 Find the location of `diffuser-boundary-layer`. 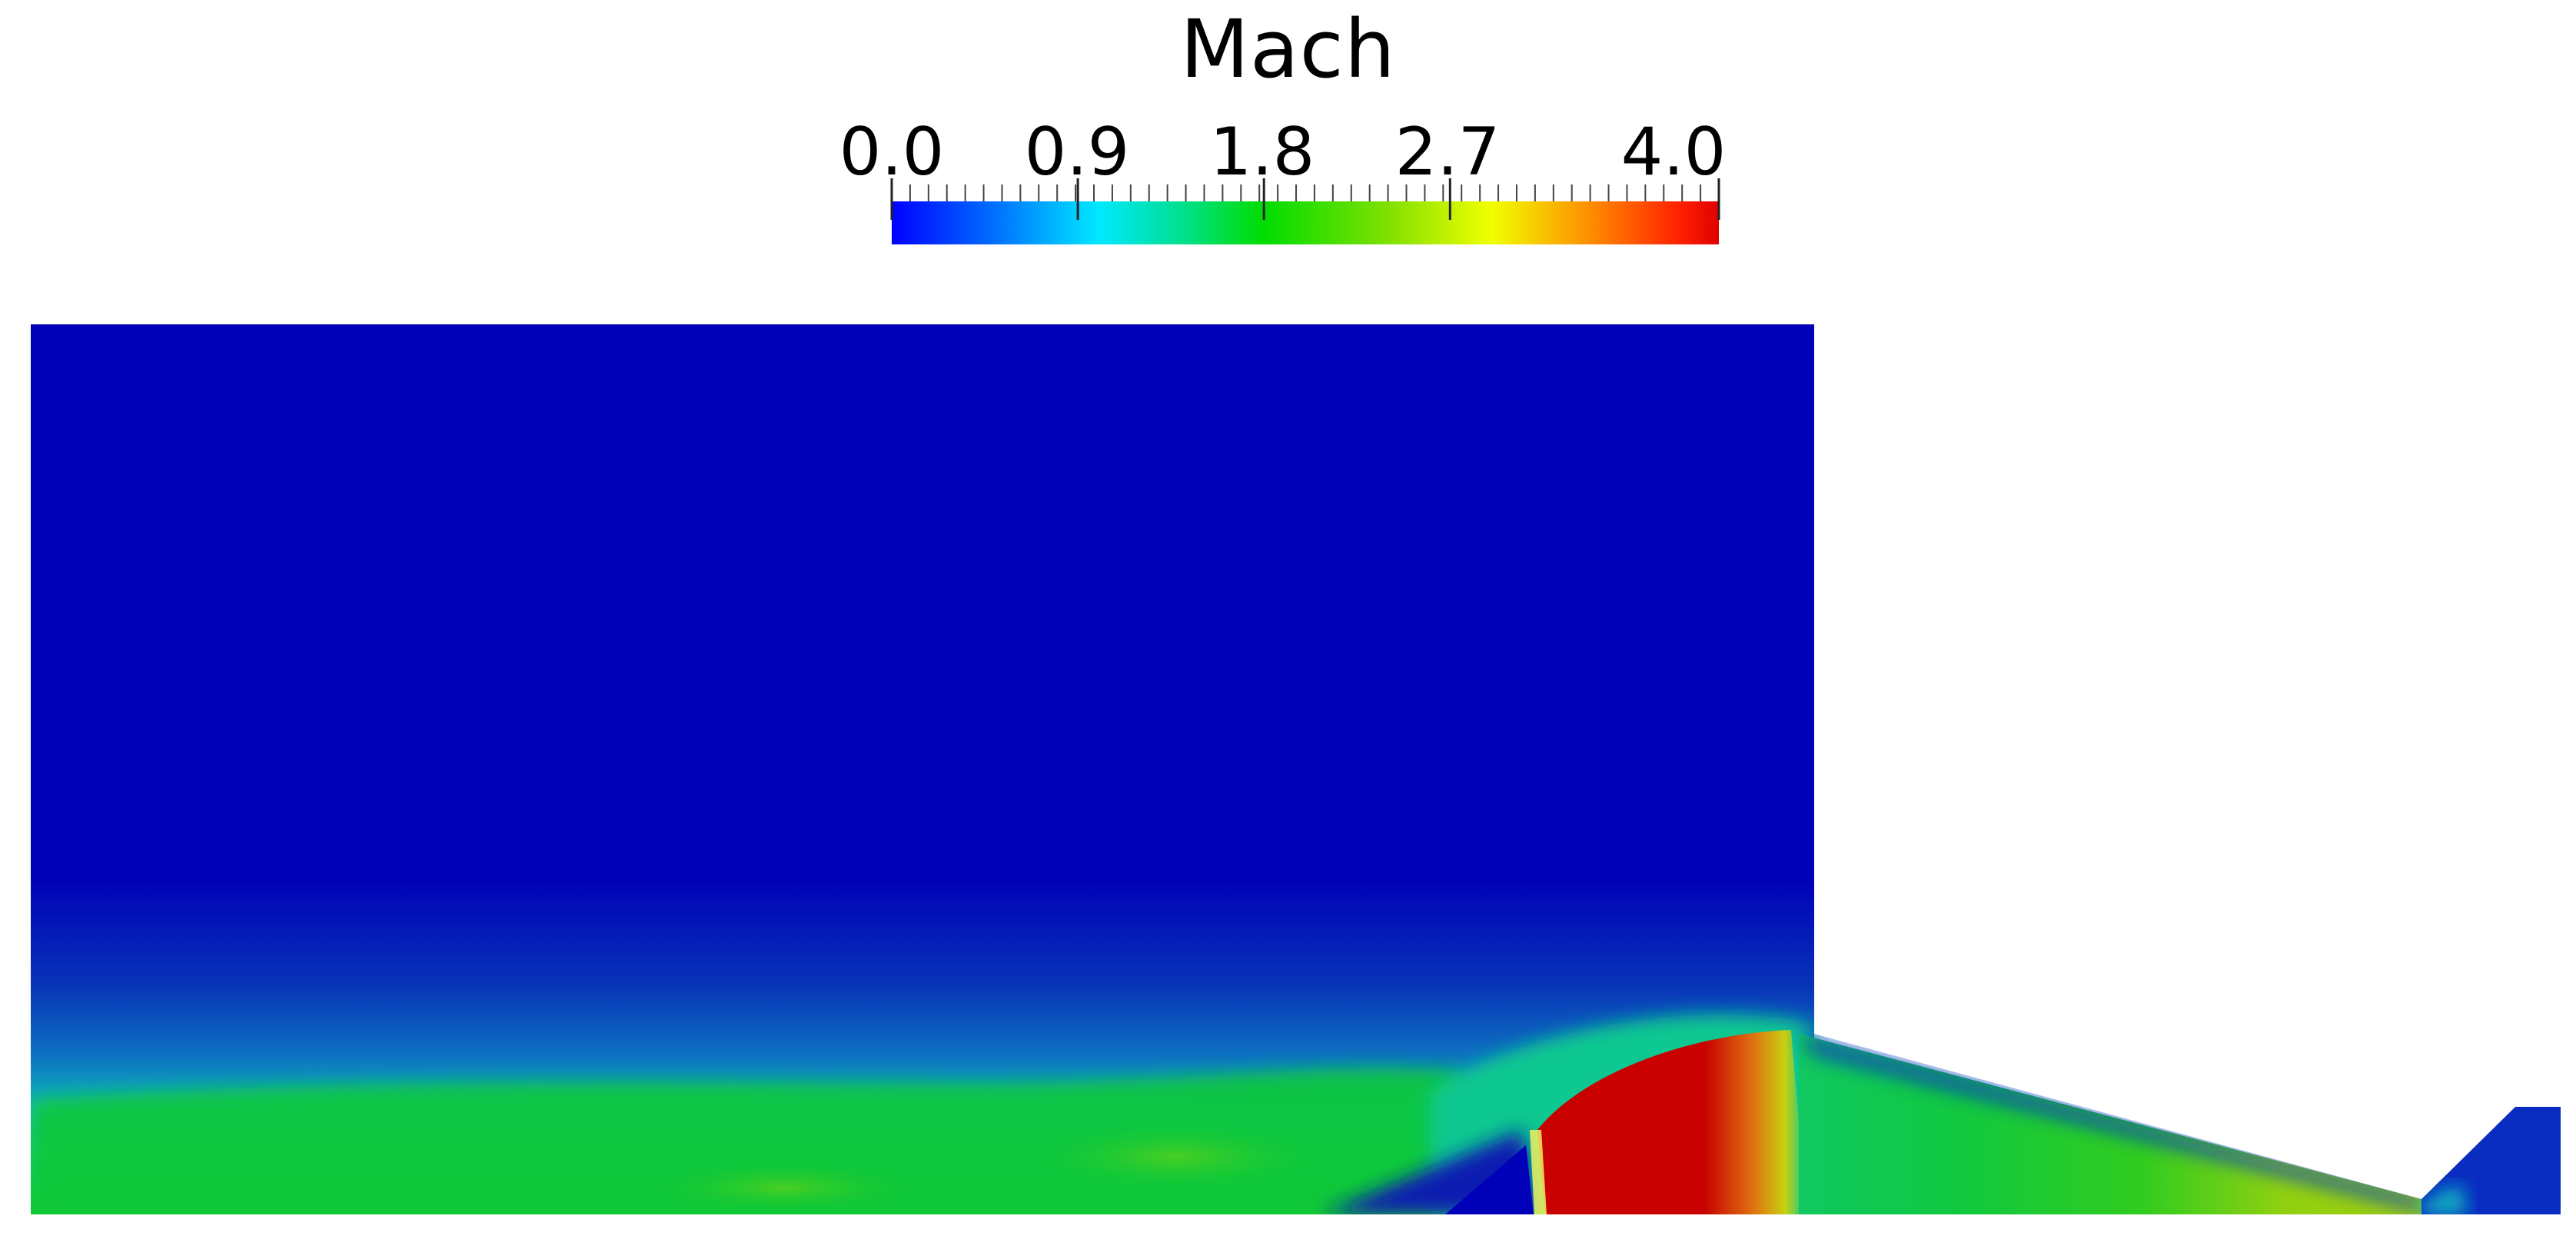

diffuser-boundary-layer is located at coordinates (2110, 1122).